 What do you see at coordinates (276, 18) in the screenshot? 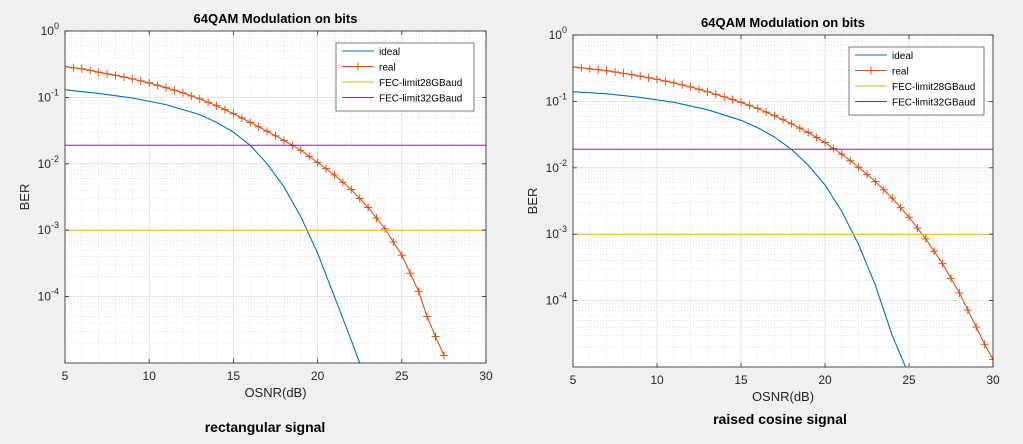
I see `chart-title: 64QAM Modulation on bits` at bounding box center [276, 18].